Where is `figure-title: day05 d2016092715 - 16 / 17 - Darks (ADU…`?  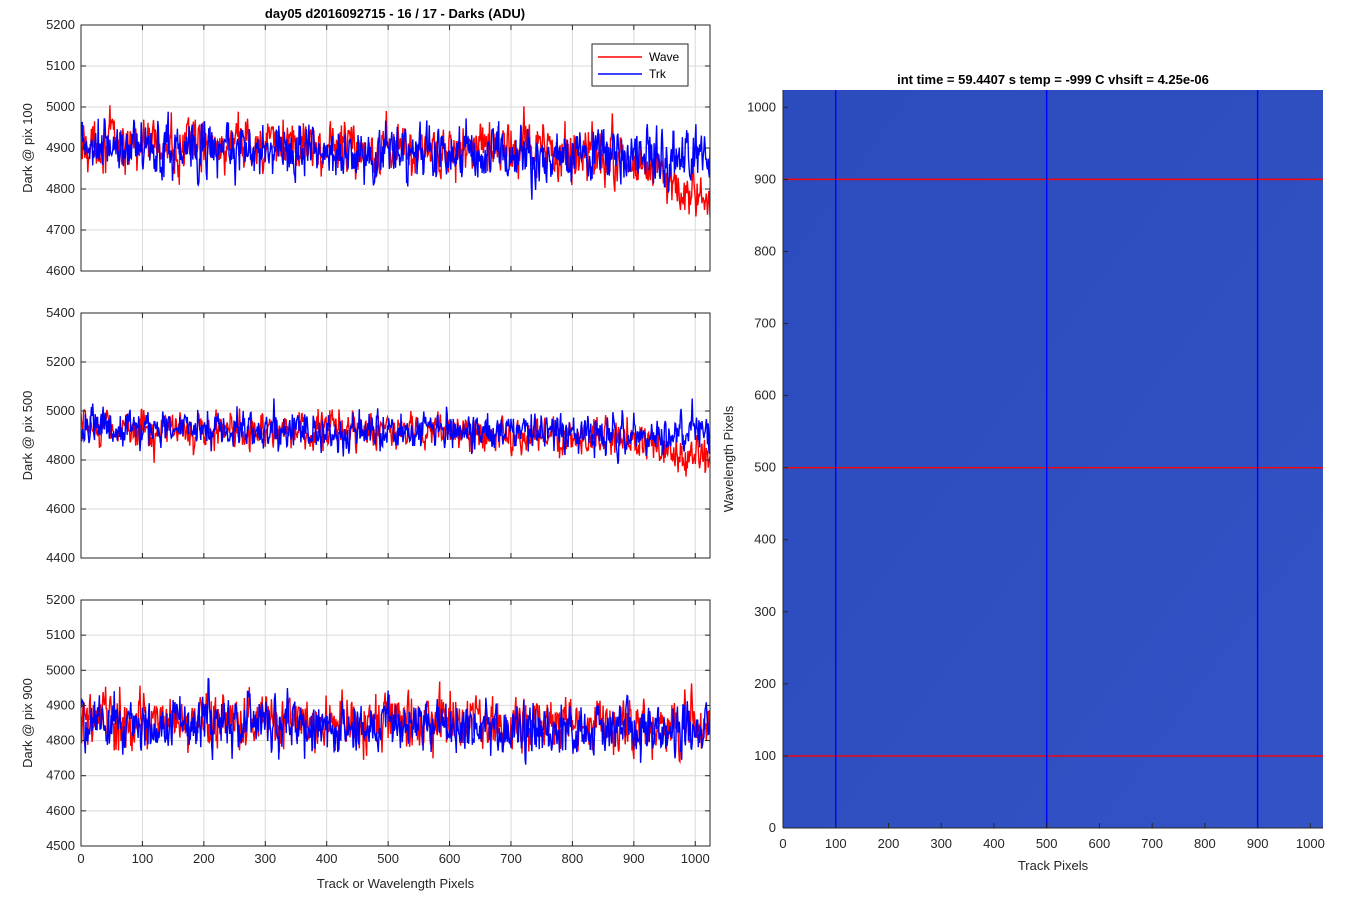
figure-title: day05 d2016092715 - 16 / 17 - Darks (ADU… is located at coordinates (395, 13).